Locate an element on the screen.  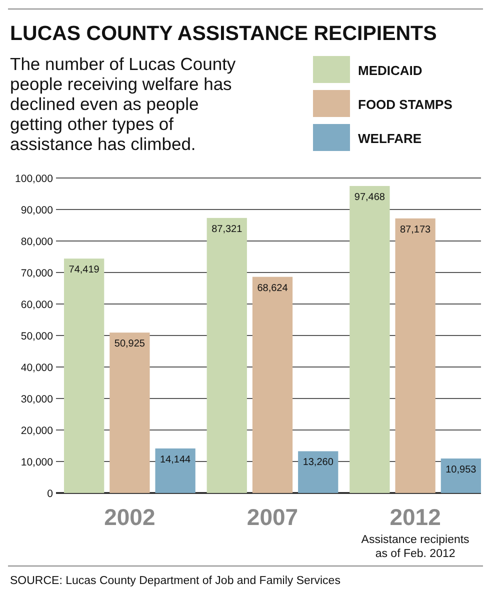
source-note: SOURCE: Lucas County Department of Job and Family Services is located at coordinates (175, 581).